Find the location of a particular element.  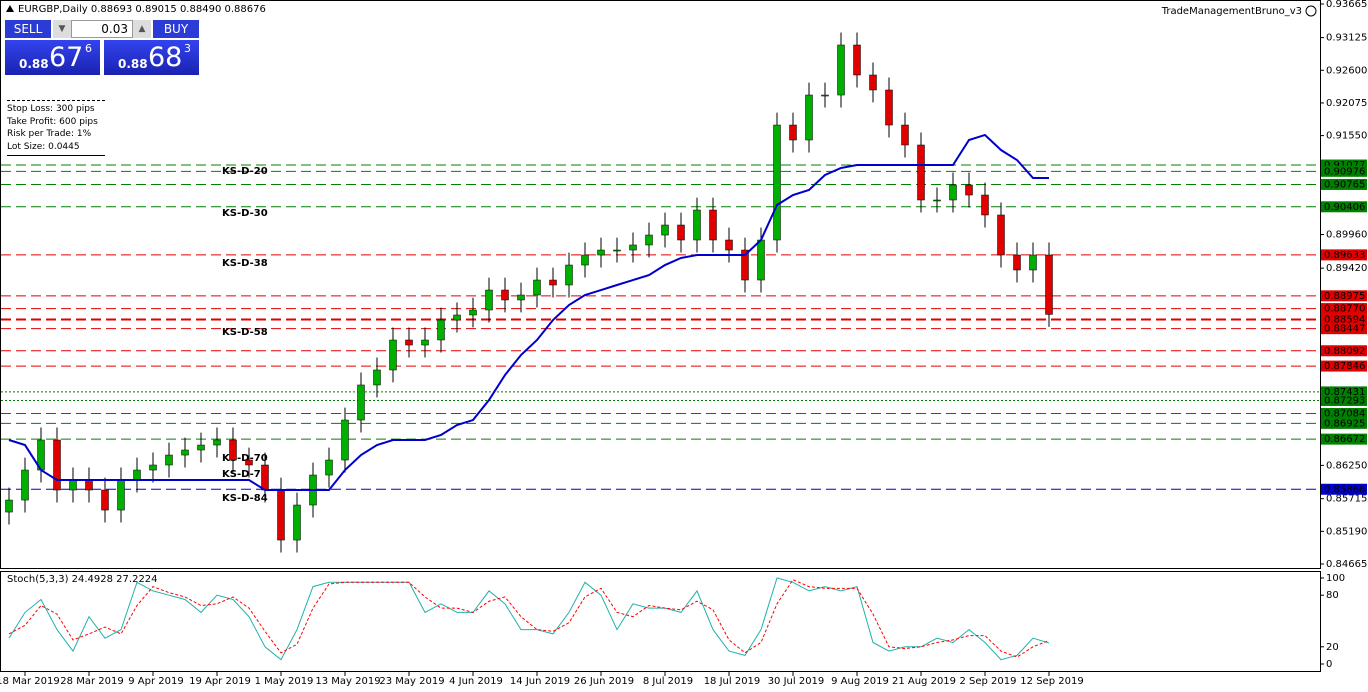

buy-price: 0.88 68 3 is located at coordinates (151, 57).